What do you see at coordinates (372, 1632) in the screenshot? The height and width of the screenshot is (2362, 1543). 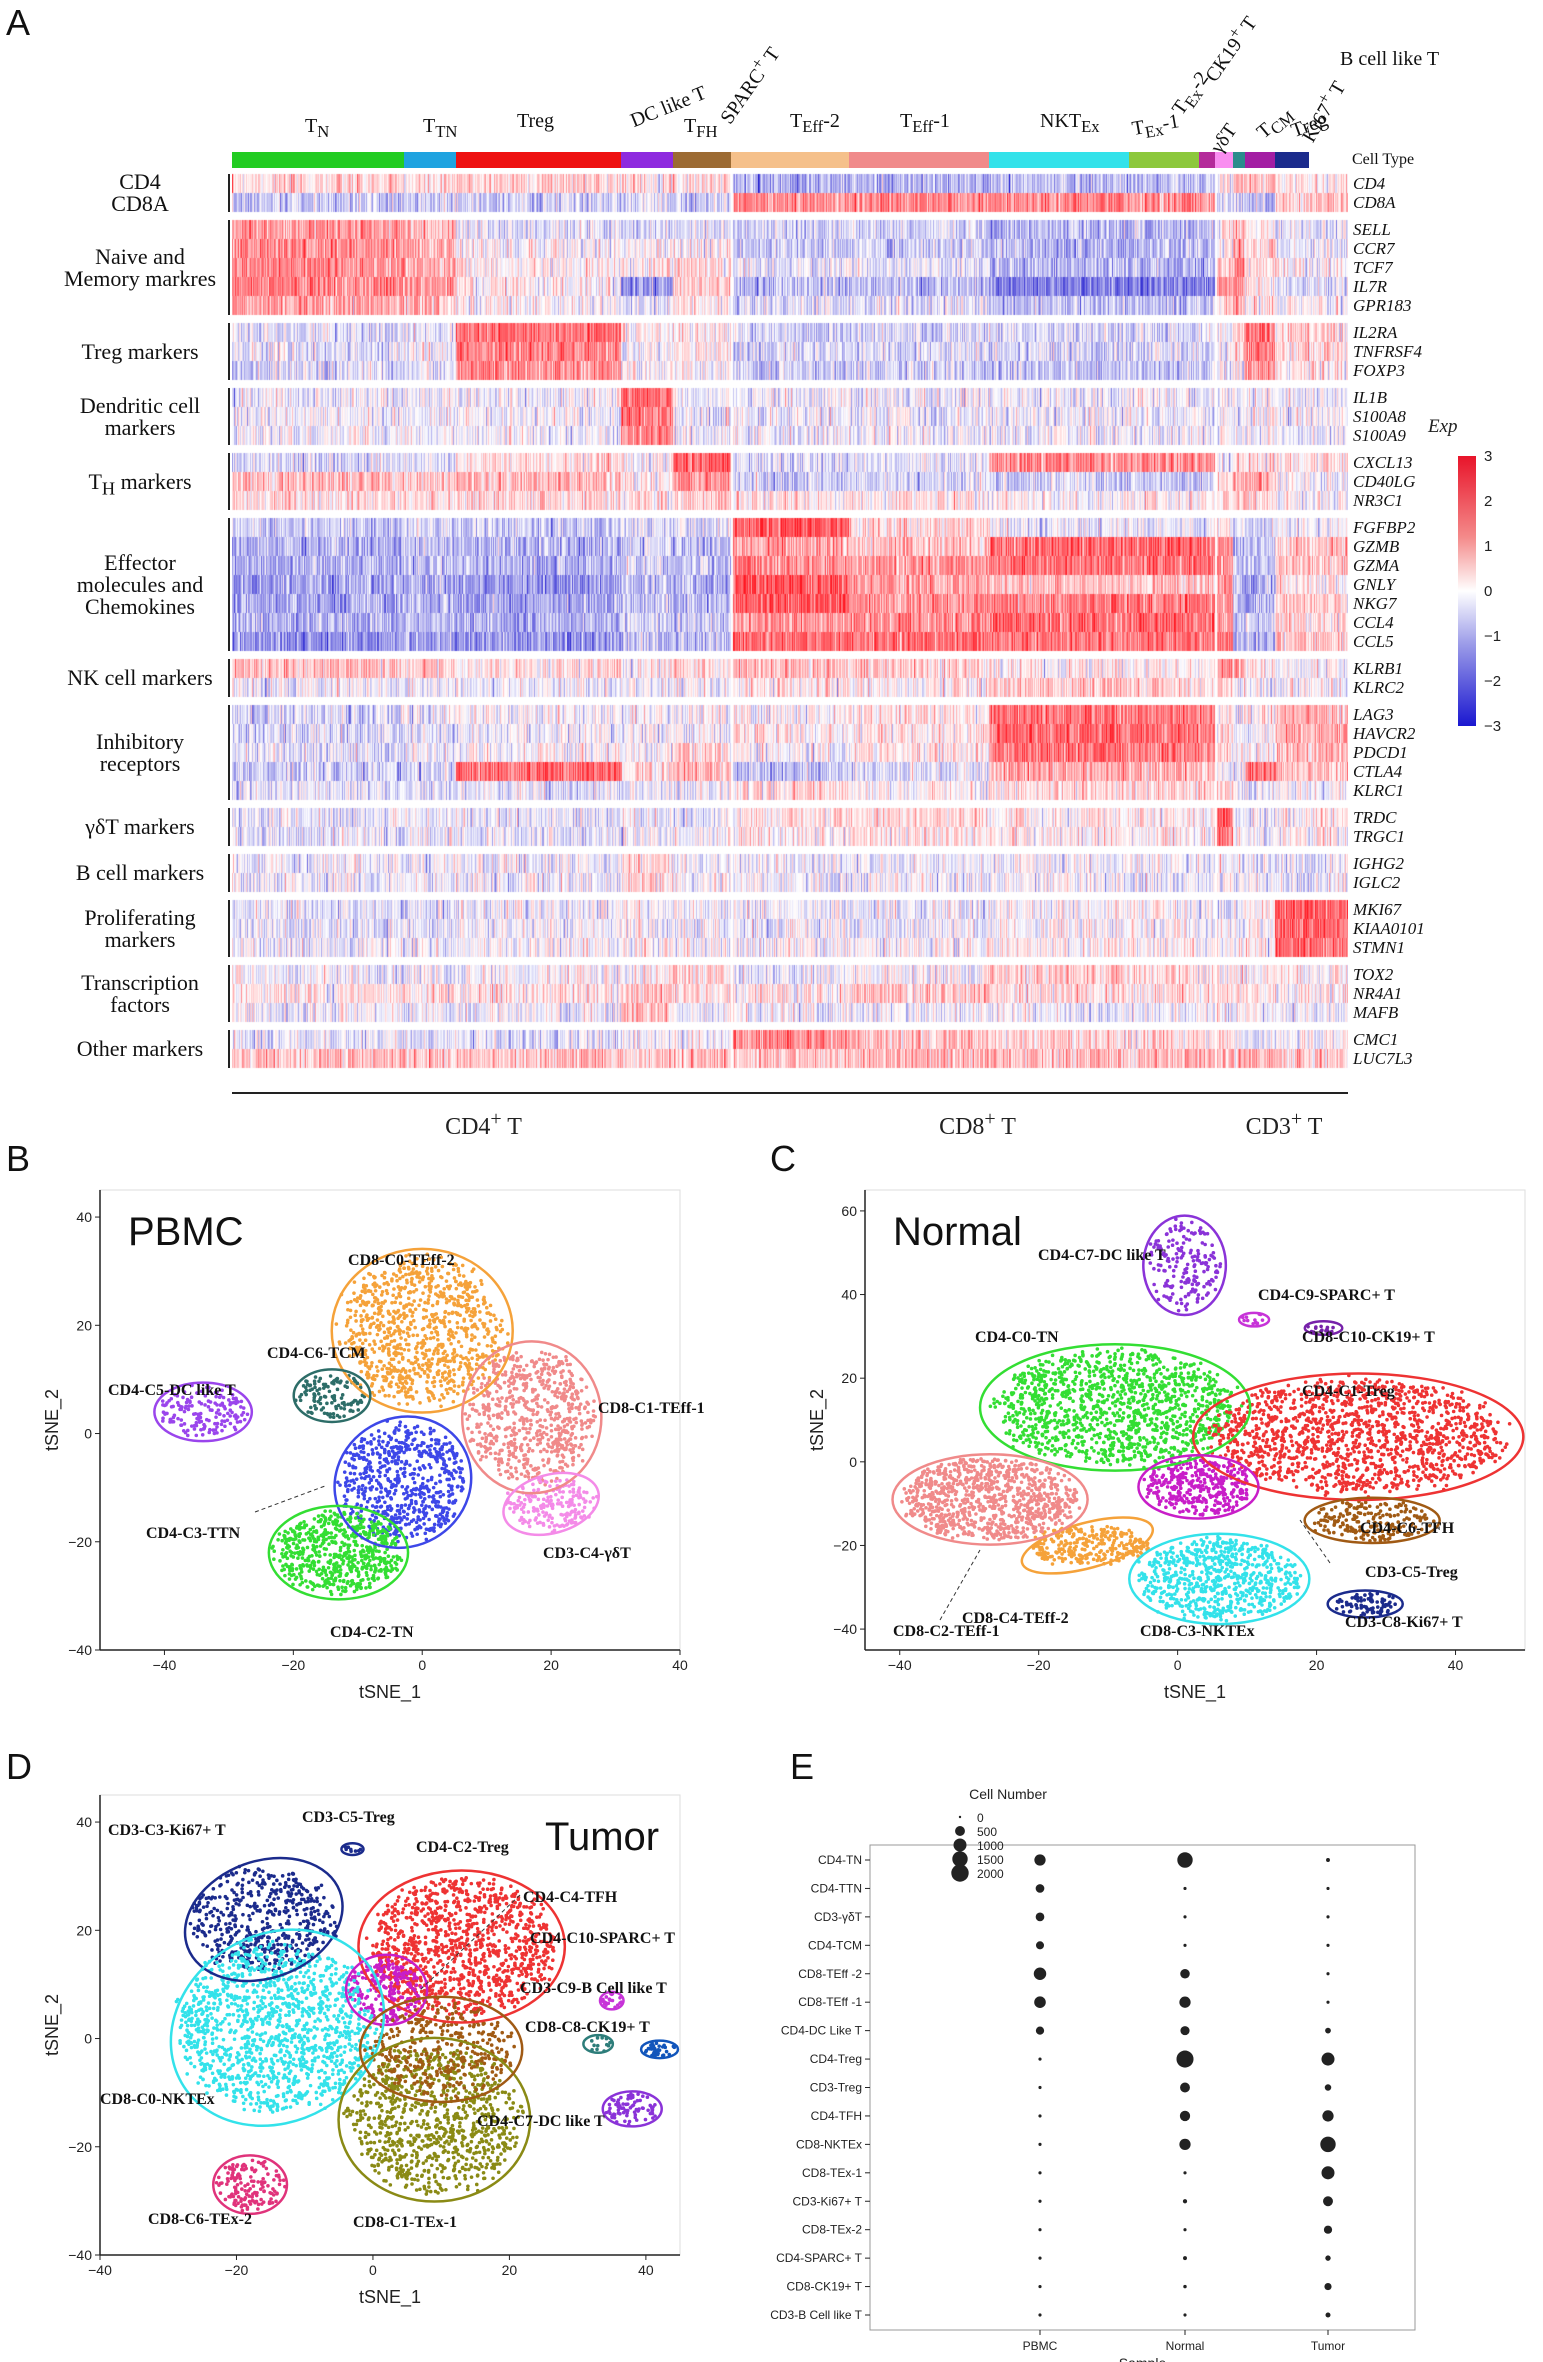 I see `cluster-label: CD4-C2-TN` at bounding box center [372, 1632].